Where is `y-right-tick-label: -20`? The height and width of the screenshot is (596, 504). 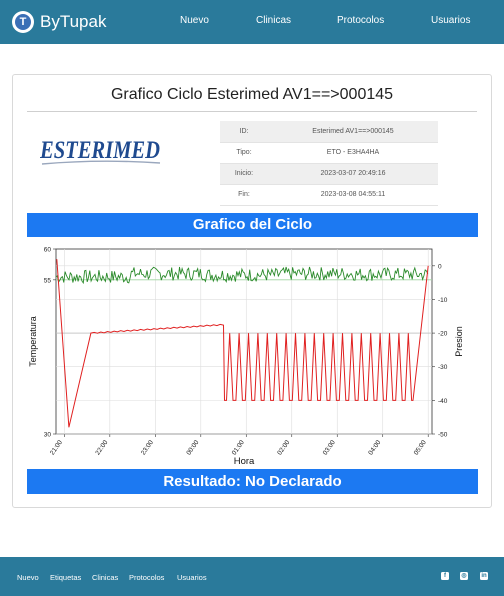 y-right-tick-label: -20 is located at coordinates (443, 334).